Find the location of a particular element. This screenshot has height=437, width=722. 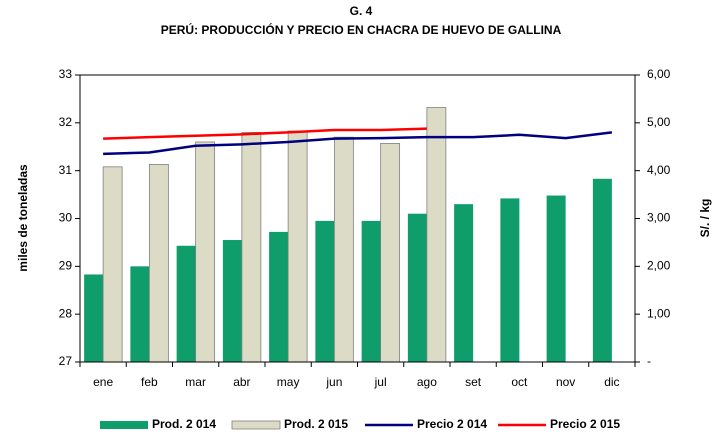

legend-label: Prod. 2 014 is located at coordinates (184, 424).